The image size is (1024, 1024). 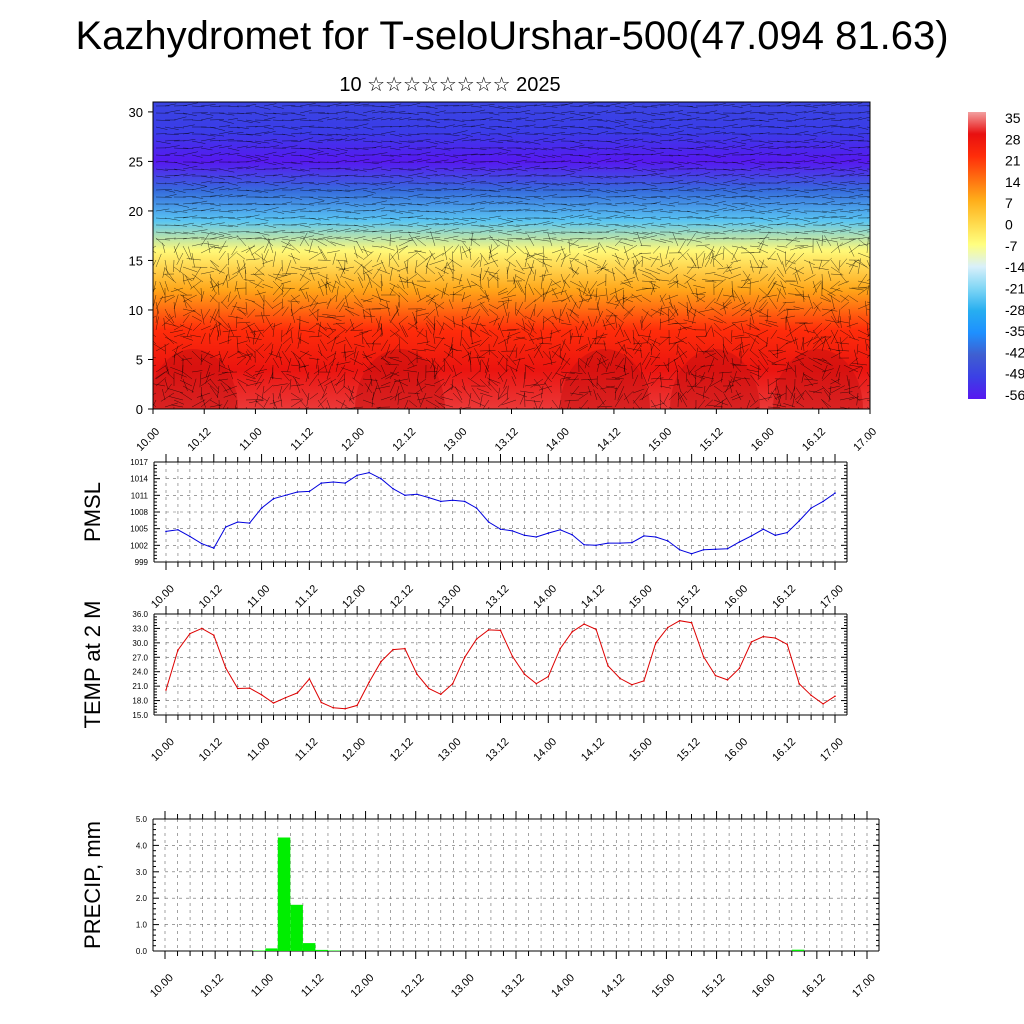 What do you see at coordinates (689, 597) in the screenshot?
I see `x-tick-label: 15.12` at bounding box center [689, 597].